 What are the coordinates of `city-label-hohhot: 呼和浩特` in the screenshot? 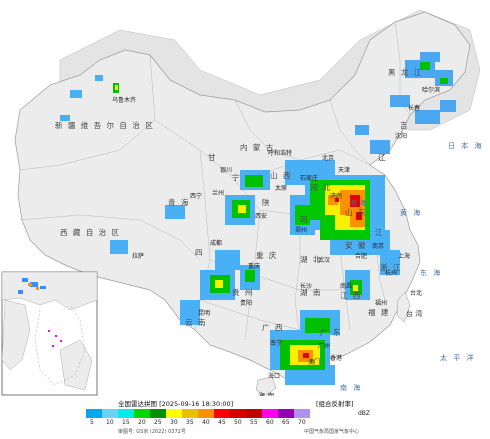 It's located at (280, 153).